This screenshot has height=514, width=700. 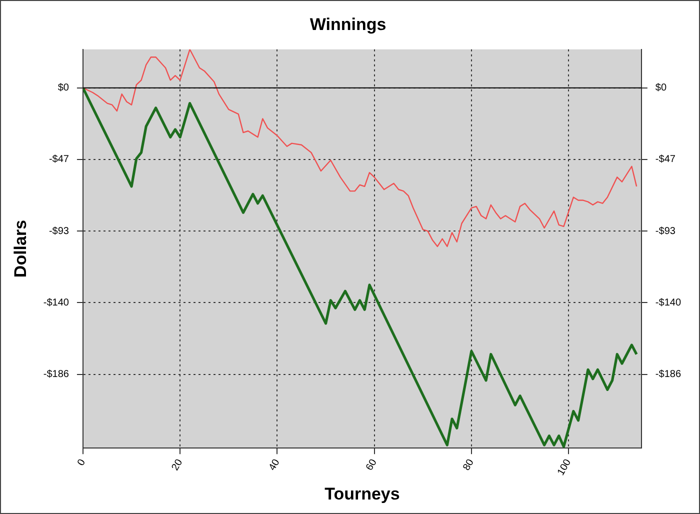 I want to click on y2-tick-label: -$93, so click(x=665, y=231).